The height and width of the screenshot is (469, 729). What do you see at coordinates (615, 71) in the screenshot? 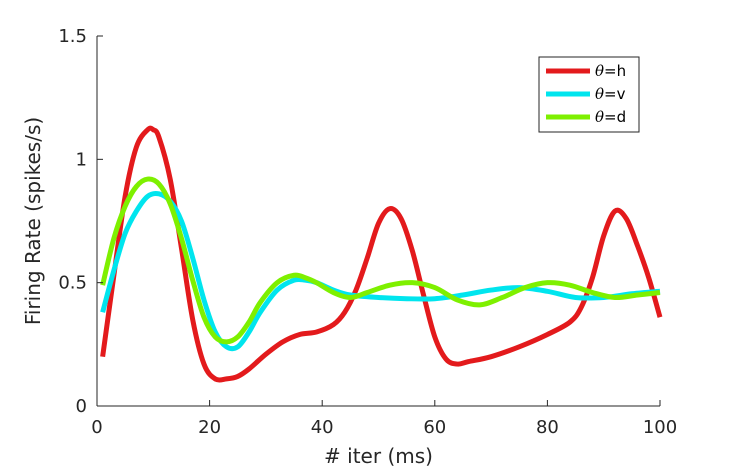
I see `legend-suffix: =h` at bounding box center [615, 71].